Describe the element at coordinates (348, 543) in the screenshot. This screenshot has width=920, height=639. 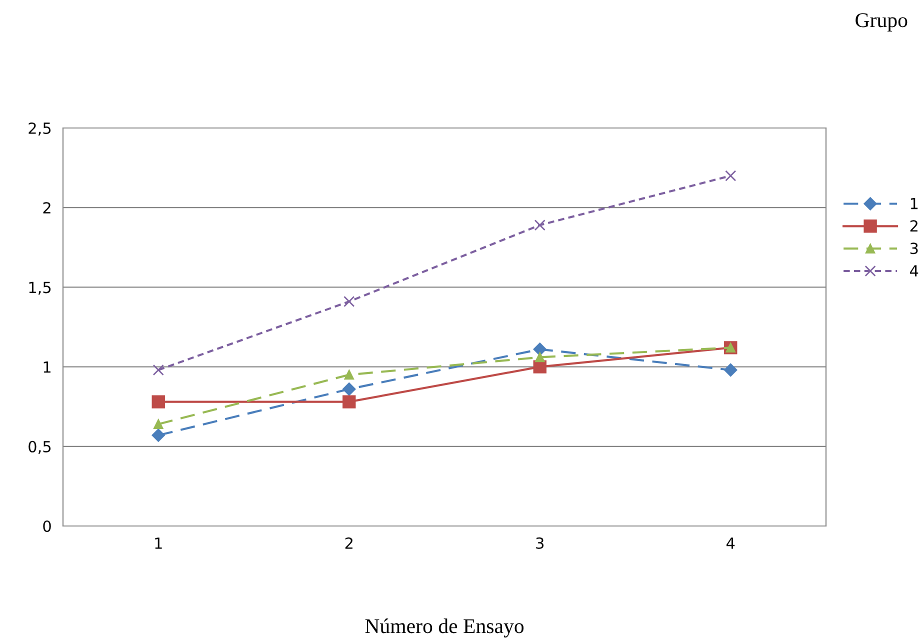
I see `x-tick-label: 2` at that location.